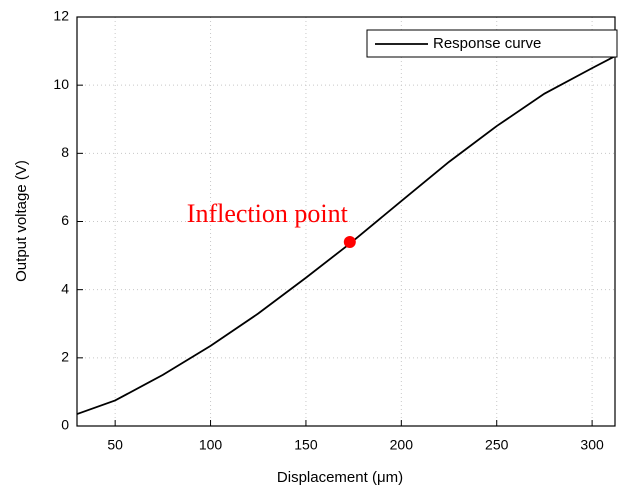  What do you see at coordinates (61, 16) in the screenshot?
I see `y-tick-label: 12` at bounding box center [61, 16].